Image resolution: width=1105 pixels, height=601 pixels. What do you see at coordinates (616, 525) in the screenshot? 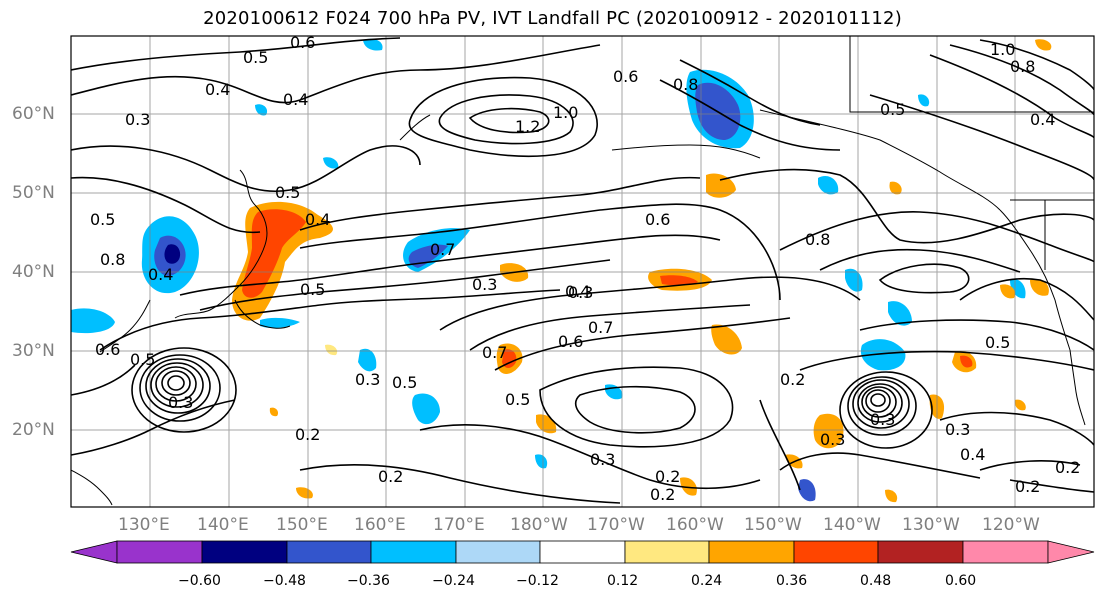
I see `lon-label-170w: 170°W` at bounding box center [616, 525].